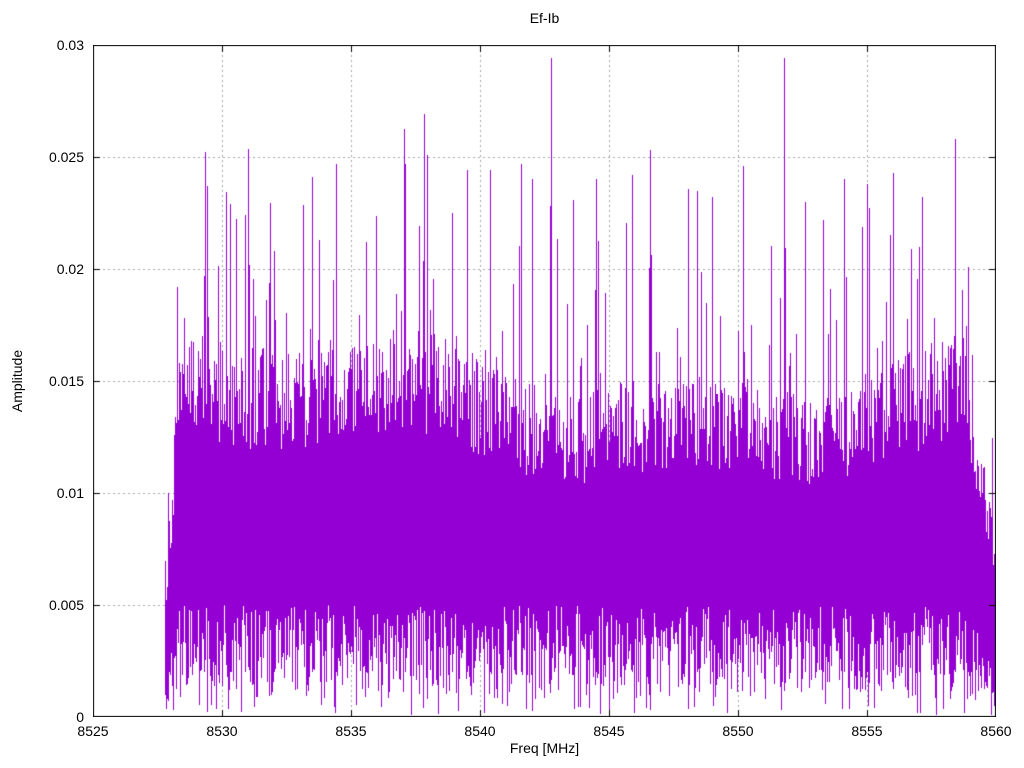 The image size is (1024, 768). Describe the element at coordinates (93, 731) in the screenshot. I see `x-tick-label: 8525` at that location.